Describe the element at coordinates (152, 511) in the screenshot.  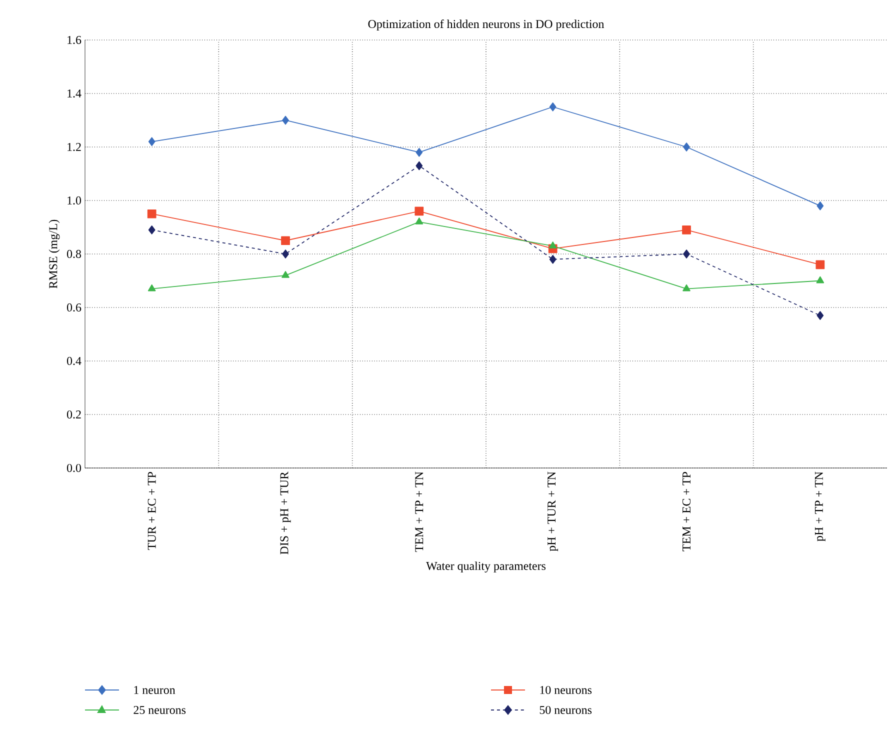
I see `x-tick-label: TUR + EC + TP` at that location.